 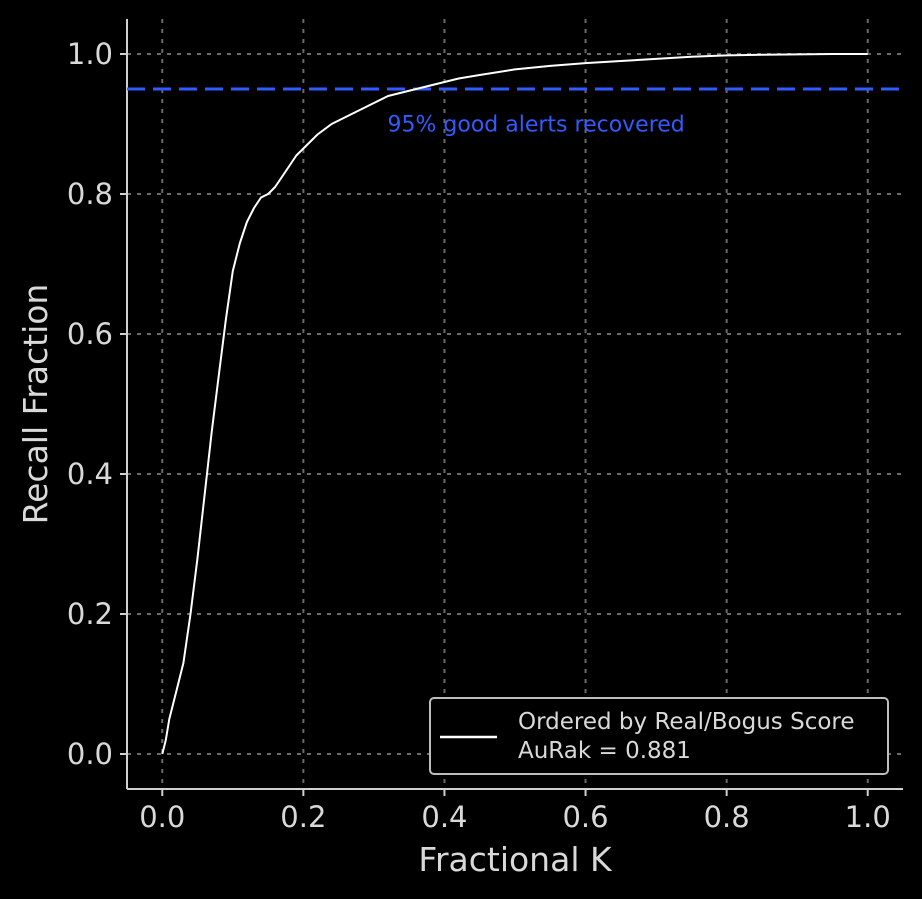 I want to click on x-tick-label: 1.0, so click(x=868, y=817).